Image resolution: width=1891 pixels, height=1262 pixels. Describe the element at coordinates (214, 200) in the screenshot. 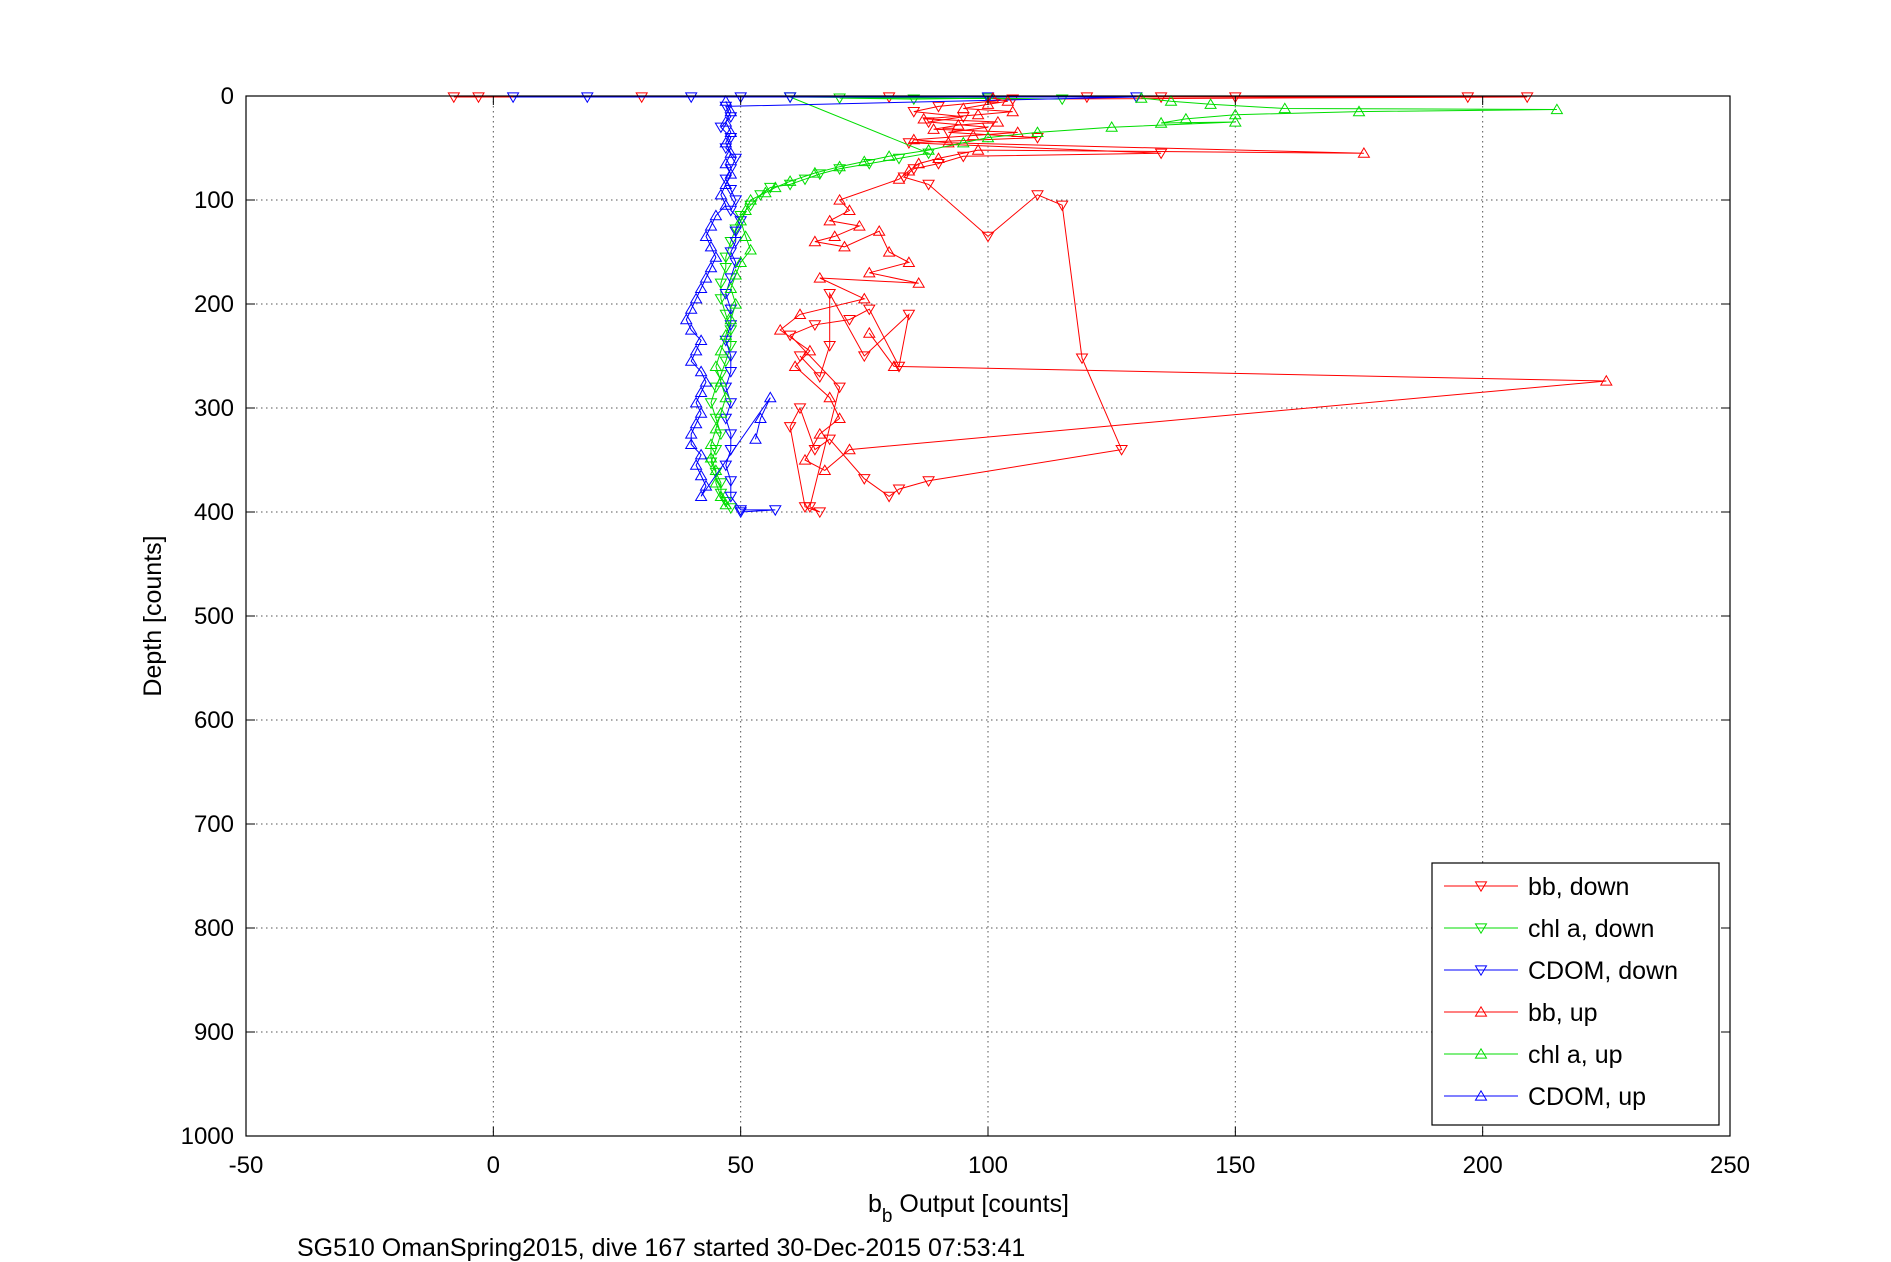

I see `y-tick-label: 100` at that location.